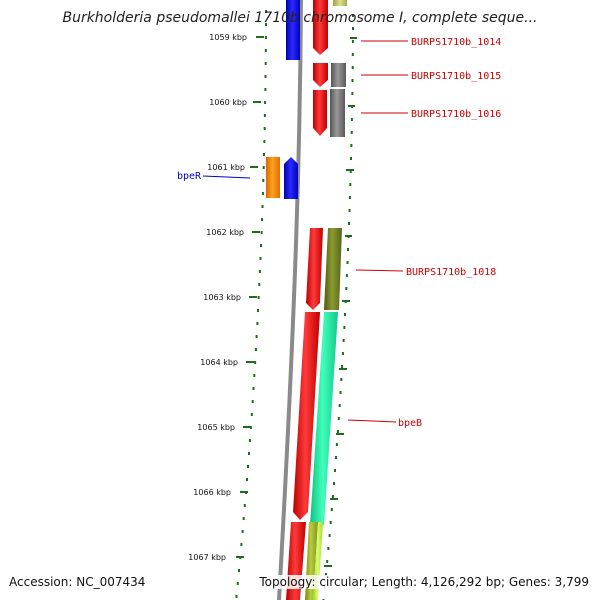  What do you see at coordinates (273, 177) in the screenshot?
I see `gene-orange` at bounding box center [273, 177].